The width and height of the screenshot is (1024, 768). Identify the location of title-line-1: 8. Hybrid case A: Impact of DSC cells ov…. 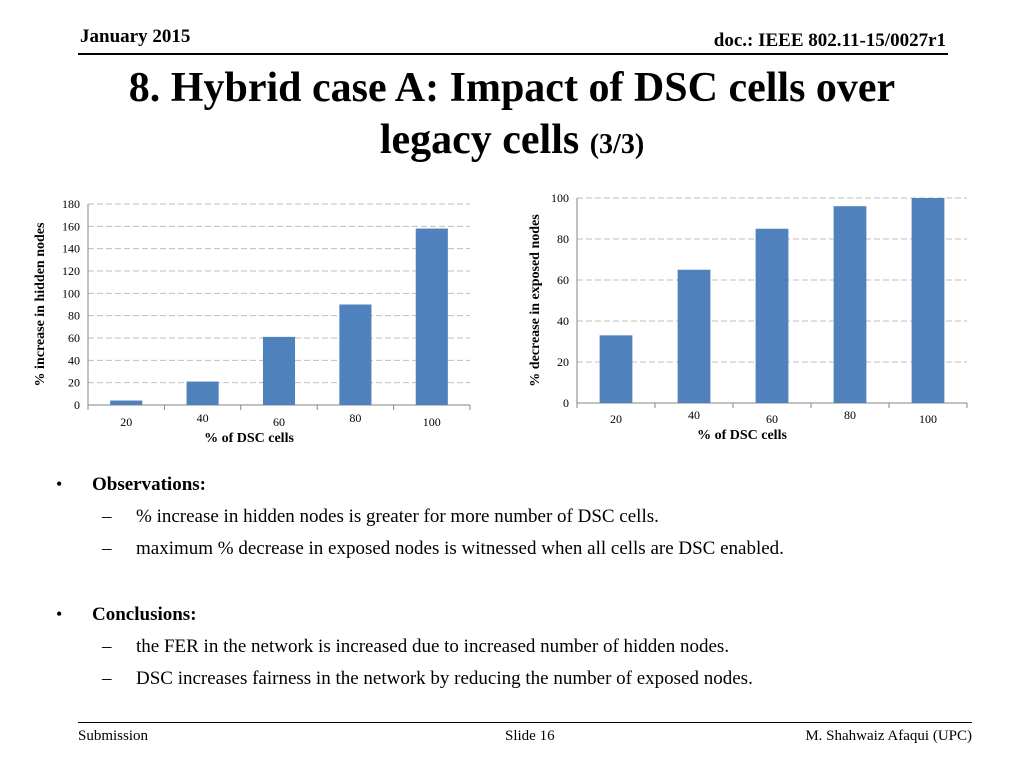
(512, 88).